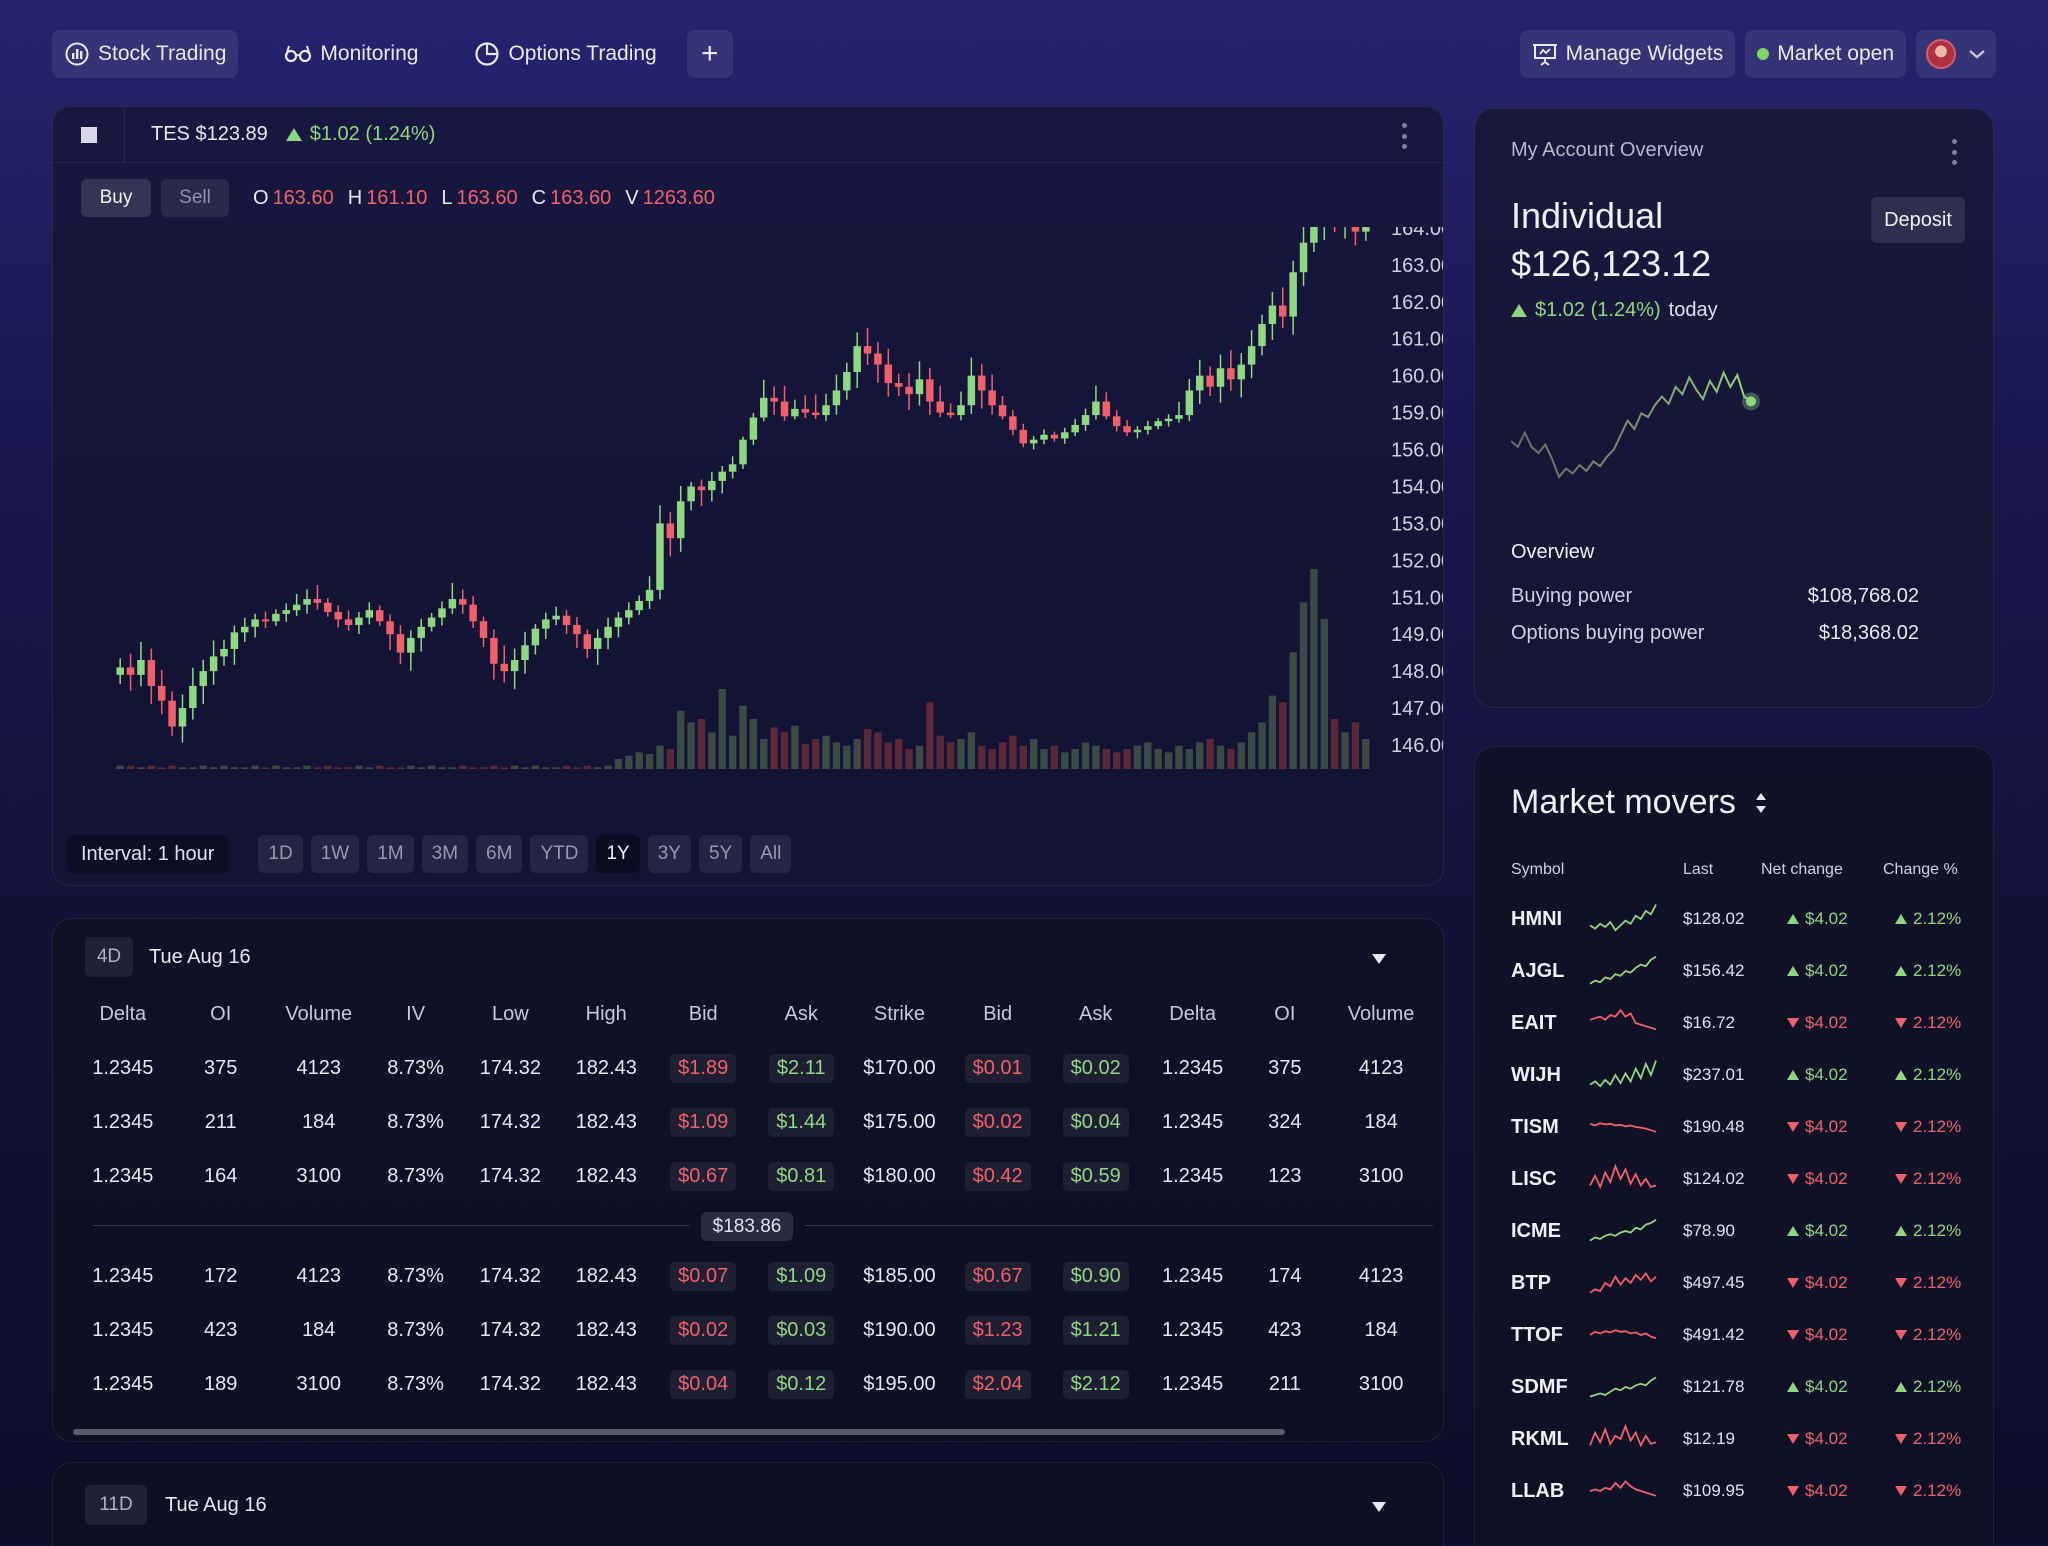 The image size is (2048, 1546). What do you see at coordinates (801, 1330) in the screenshot?
I see `ask-value: $0.03` at bounding box center [801, 1330].